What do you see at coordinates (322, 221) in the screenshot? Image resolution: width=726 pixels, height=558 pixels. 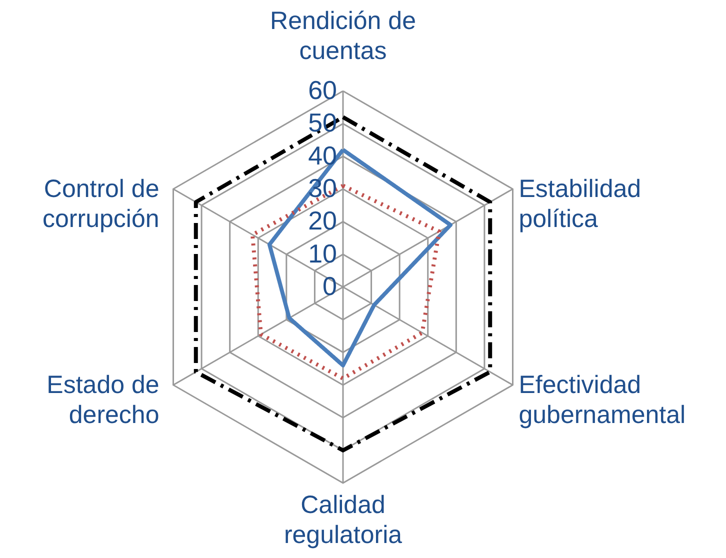 I see `y-tick-label: 20` at bounding box center [322, 221].